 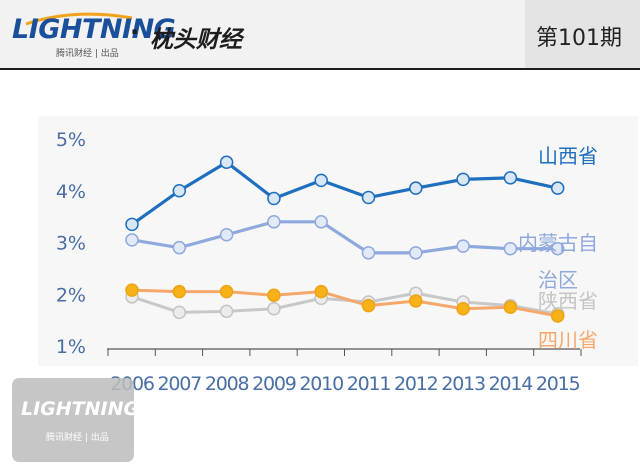 I want to click on y-tick-label: 2%, so click(x=71, y=295).